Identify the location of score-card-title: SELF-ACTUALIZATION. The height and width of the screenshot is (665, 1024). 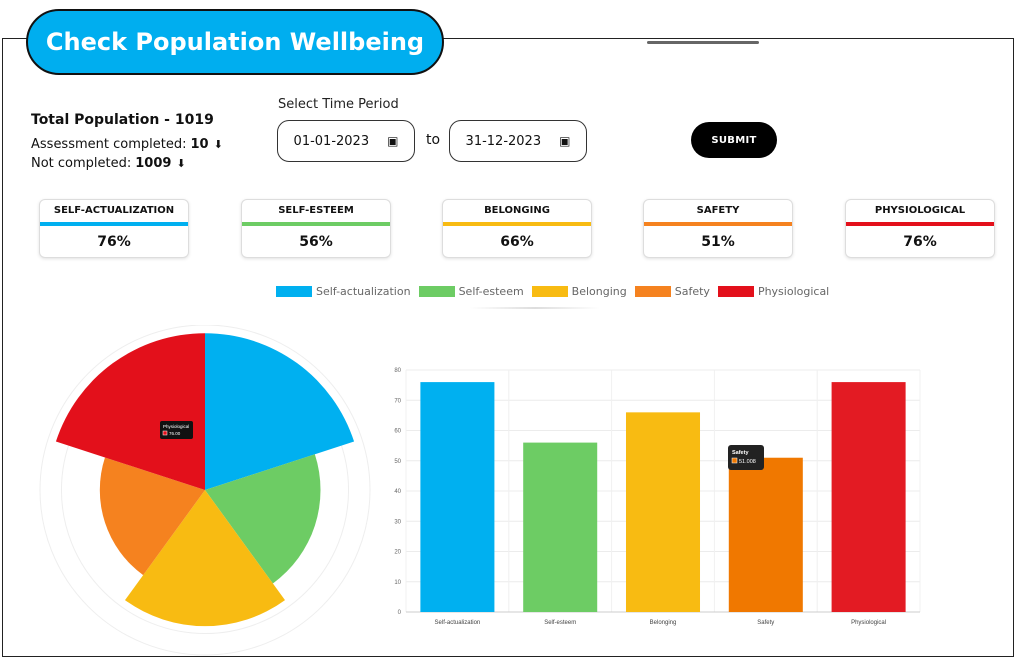
(114, 210).